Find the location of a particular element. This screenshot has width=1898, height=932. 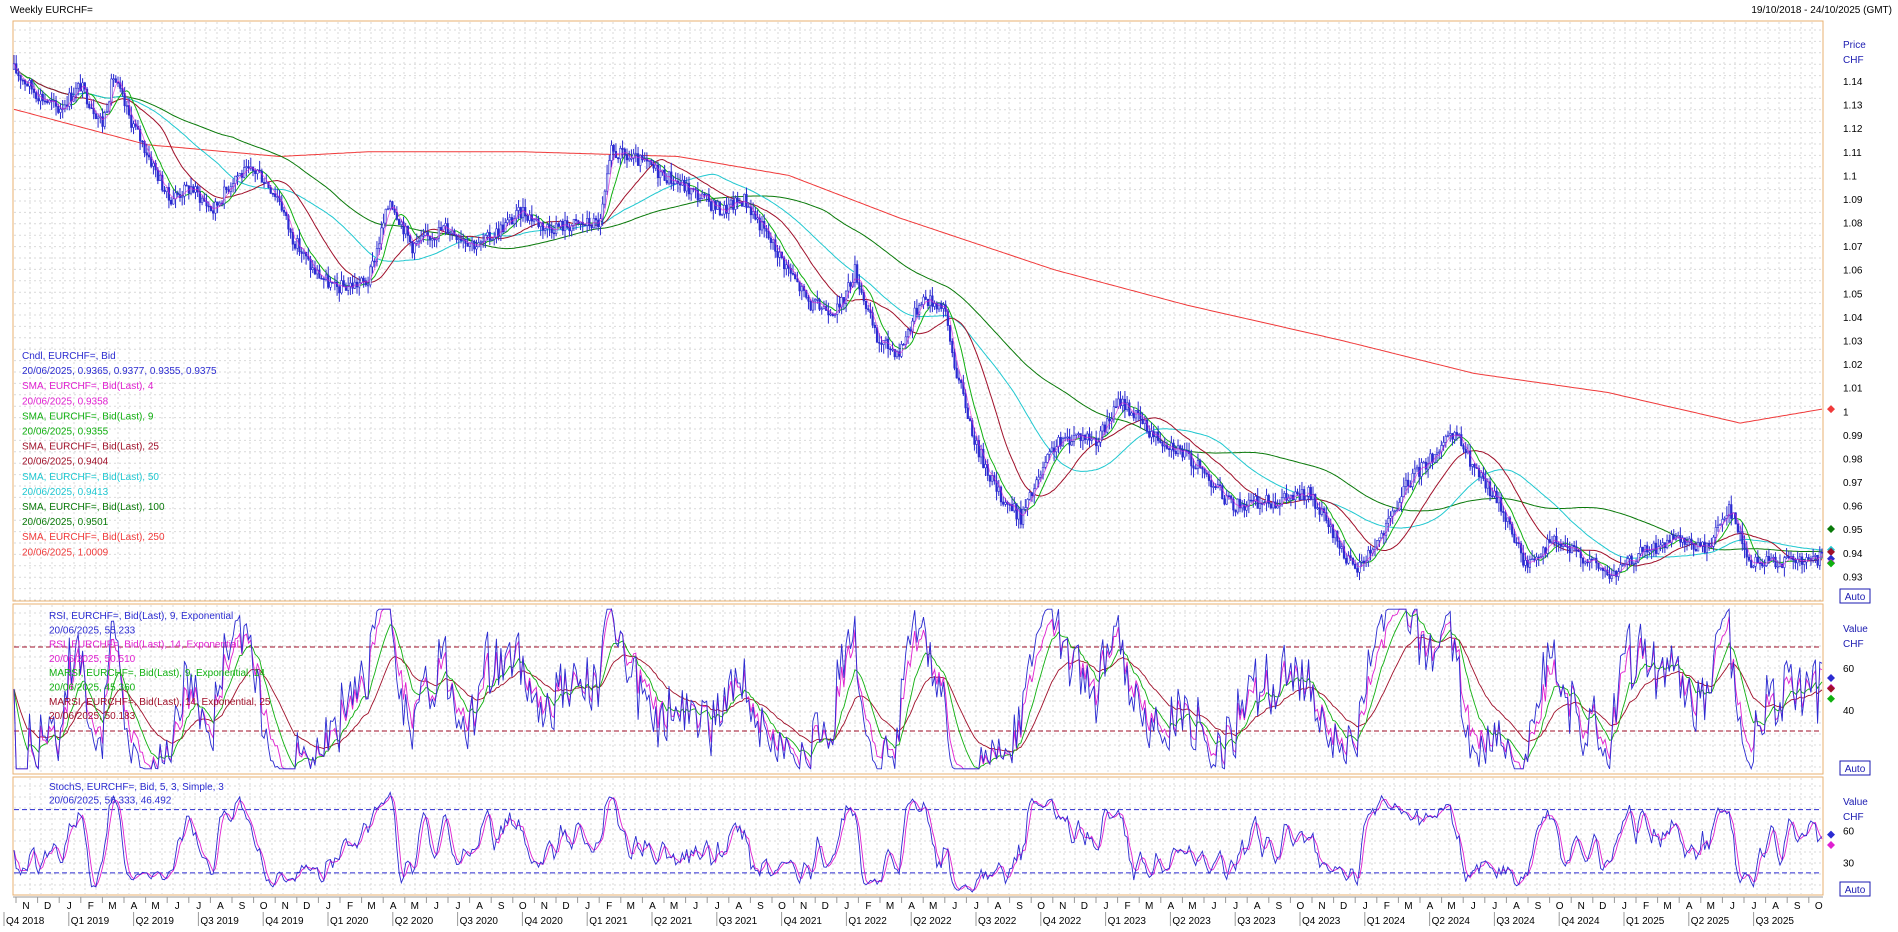

x-quarter-label: Q1 2021 is located at coordinates (608, 921).